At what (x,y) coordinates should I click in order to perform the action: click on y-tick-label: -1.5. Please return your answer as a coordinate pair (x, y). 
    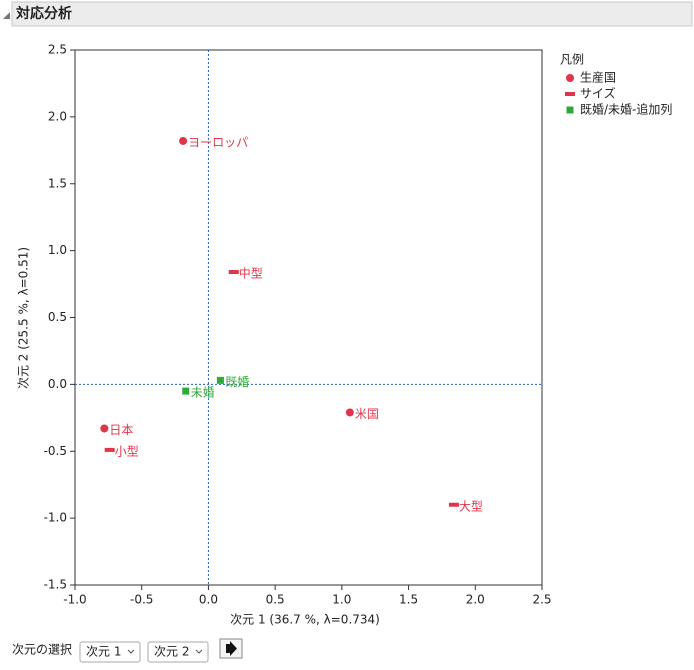
    Looking at the image, I should click on (55, 585).